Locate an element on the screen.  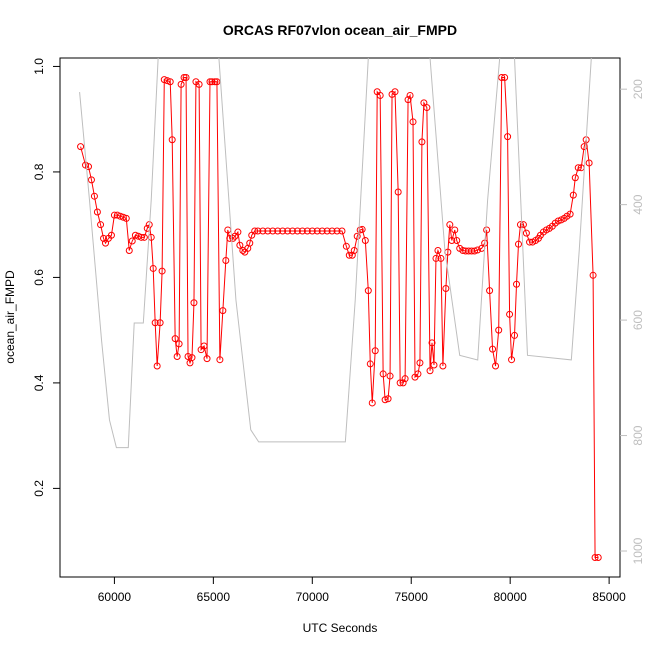
chart-title: ORCAS RF07vlon ocean_air_FMPD is located at coordinates (340, 30).